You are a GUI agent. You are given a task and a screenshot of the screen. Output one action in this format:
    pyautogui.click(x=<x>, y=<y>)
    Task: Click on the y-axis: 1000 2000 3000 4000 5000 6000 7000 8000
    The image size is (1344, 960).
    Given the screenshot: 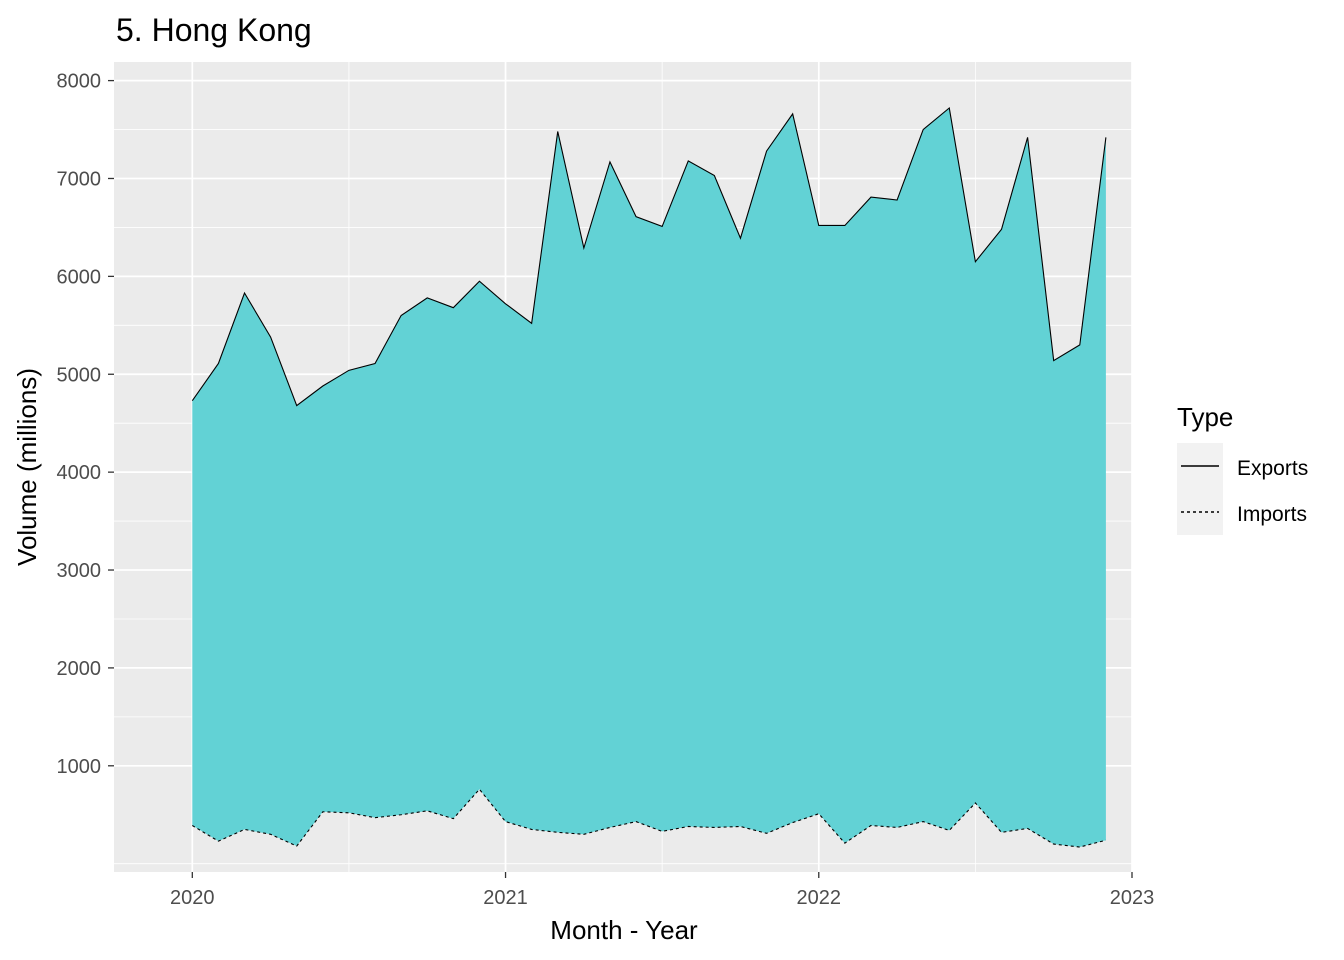 What is the action you would take?
    pyautogui.click(x=85, y=424)
    